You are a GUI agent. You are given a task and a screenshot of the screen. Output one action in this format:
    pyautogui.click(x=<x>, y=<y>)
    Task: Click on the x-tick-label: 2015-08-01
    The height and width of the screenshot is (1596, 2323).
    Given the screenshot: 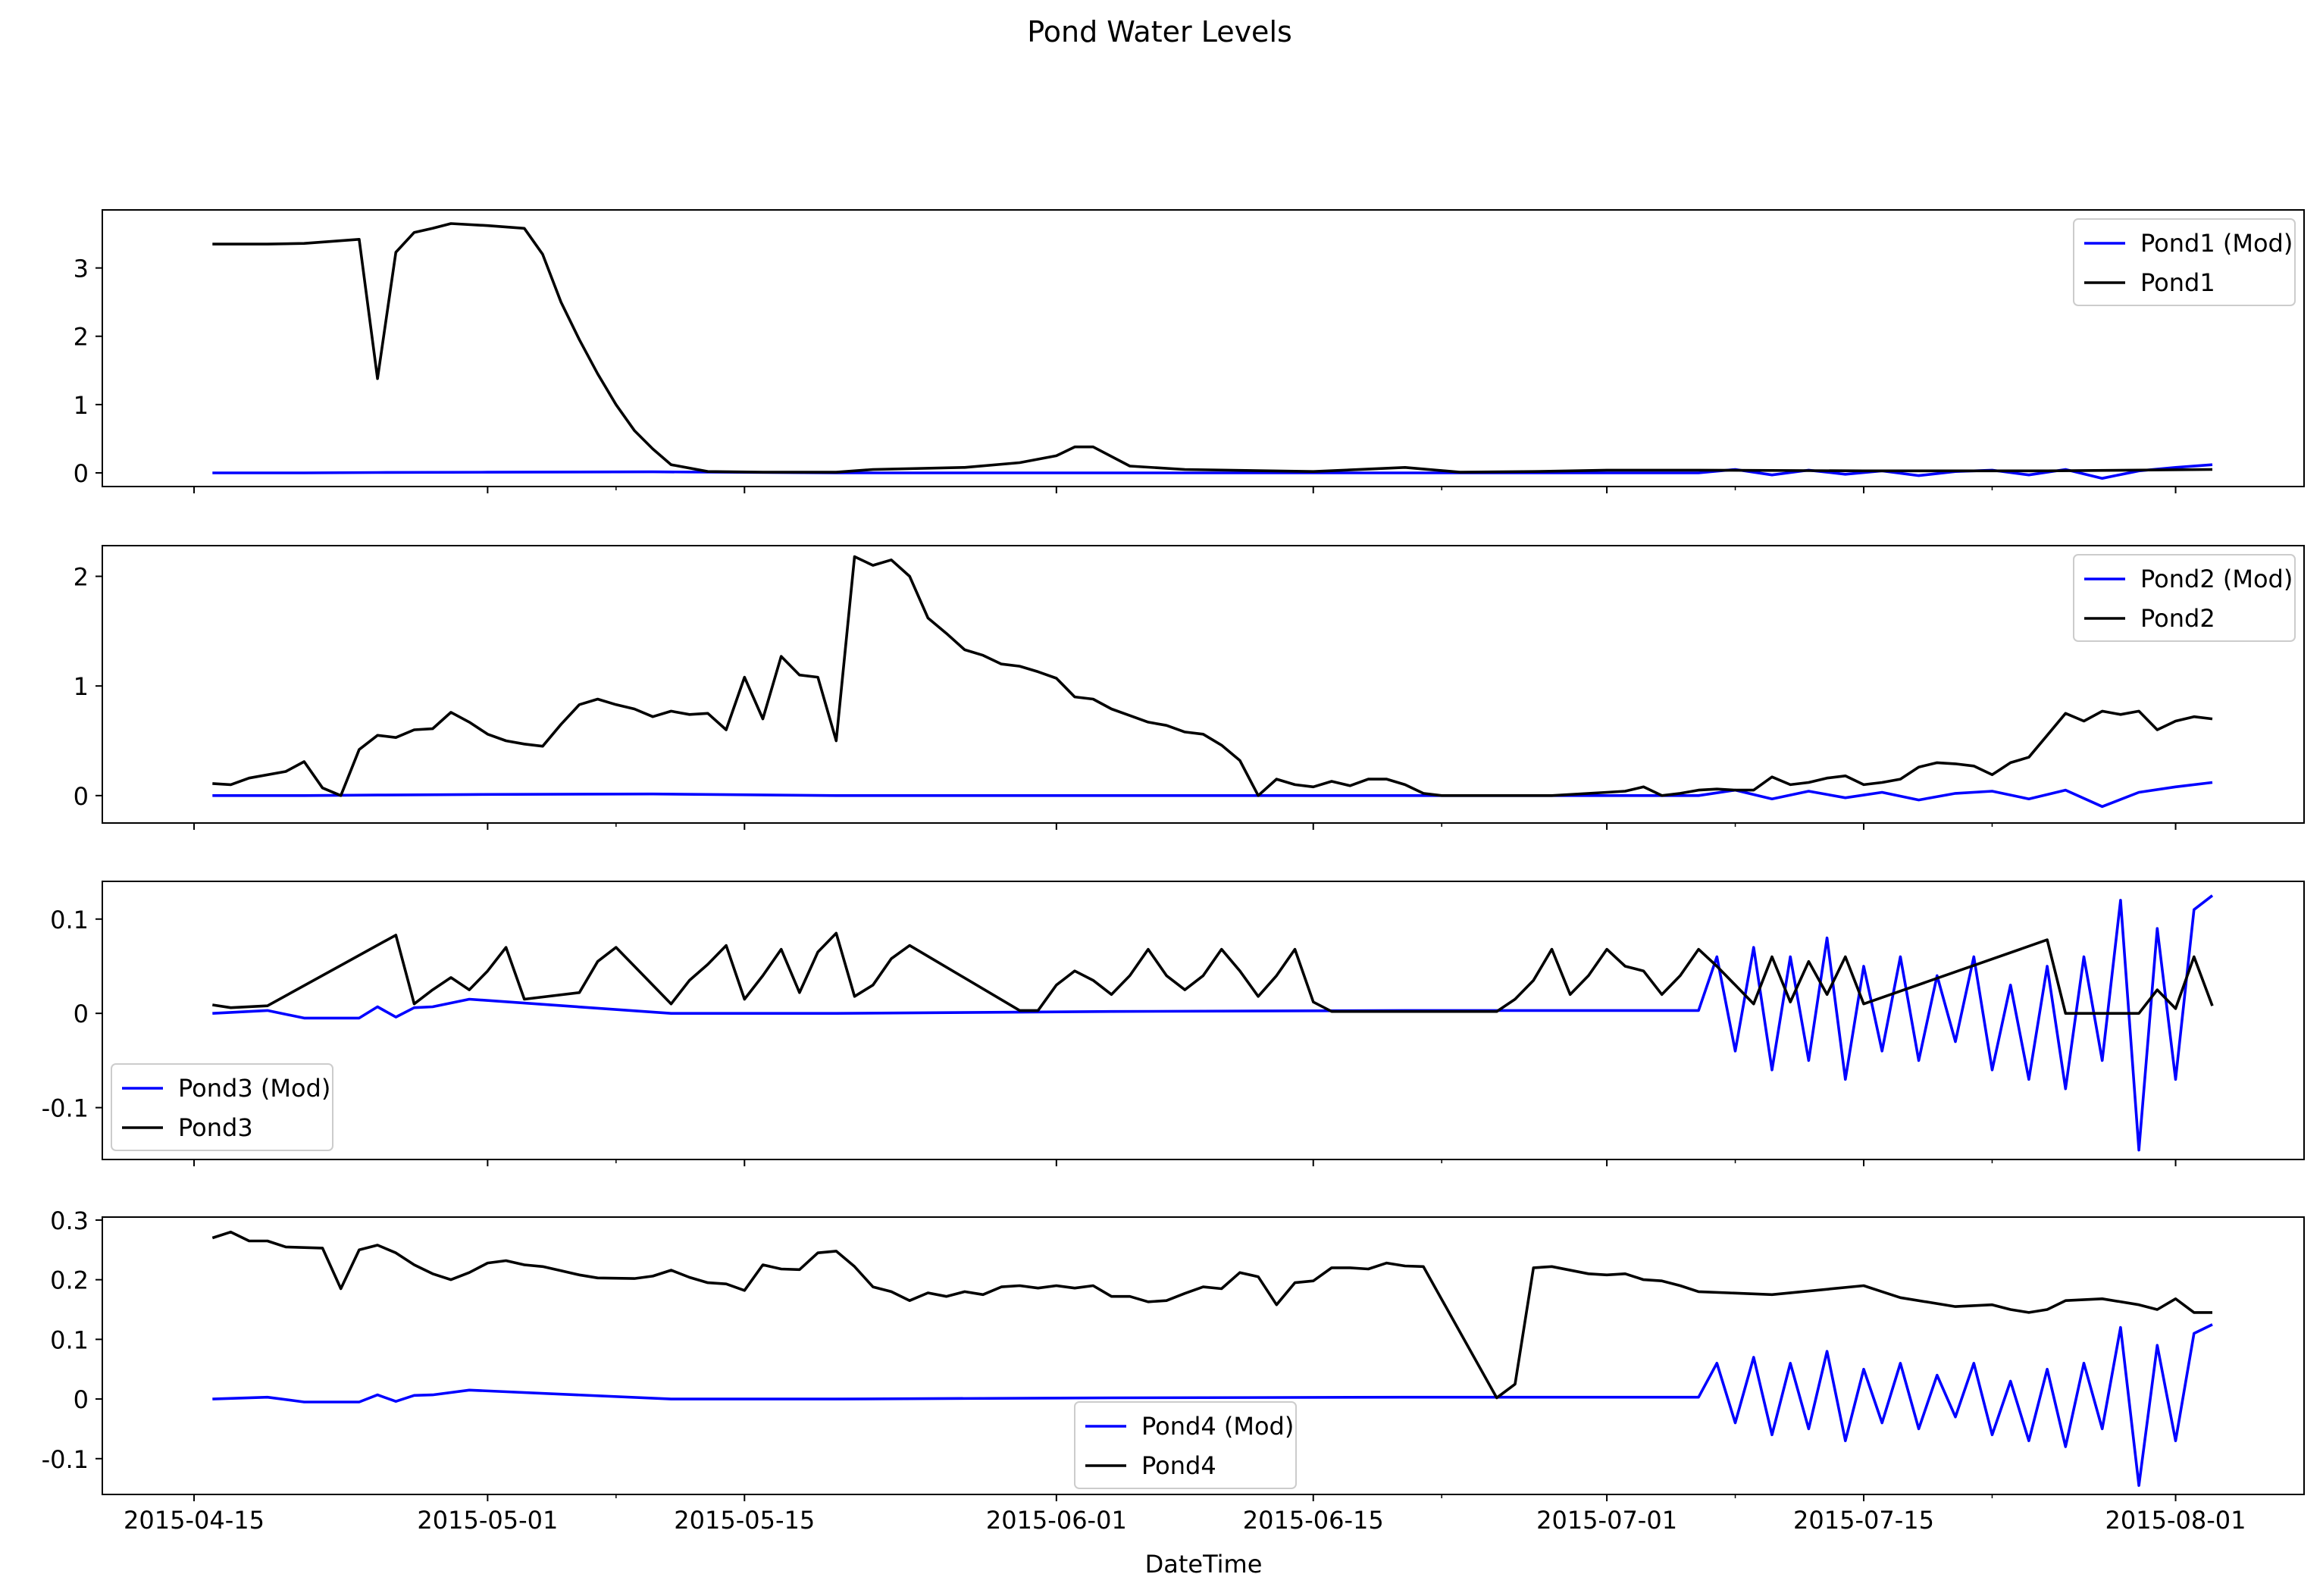 What is the action you would take?
    pyautogui.click(x=2175, y=1520)
    